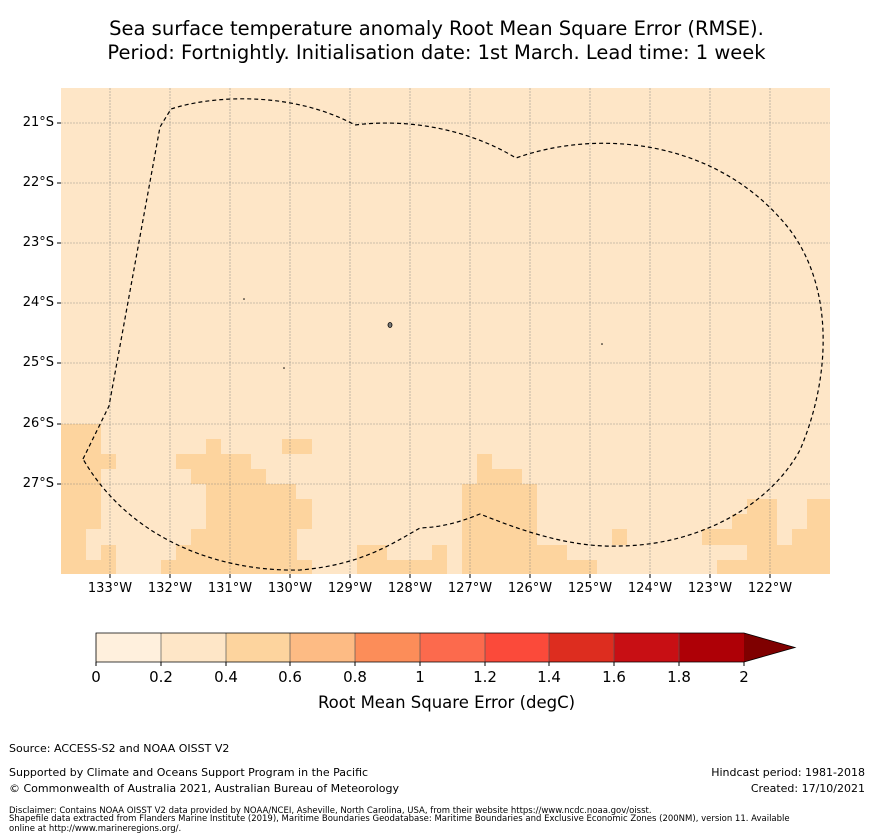  What do you see at coordinates (769, 647) in the screenshot?
I see `colorbar-extend-arrow` at bounding box center [769, 647].